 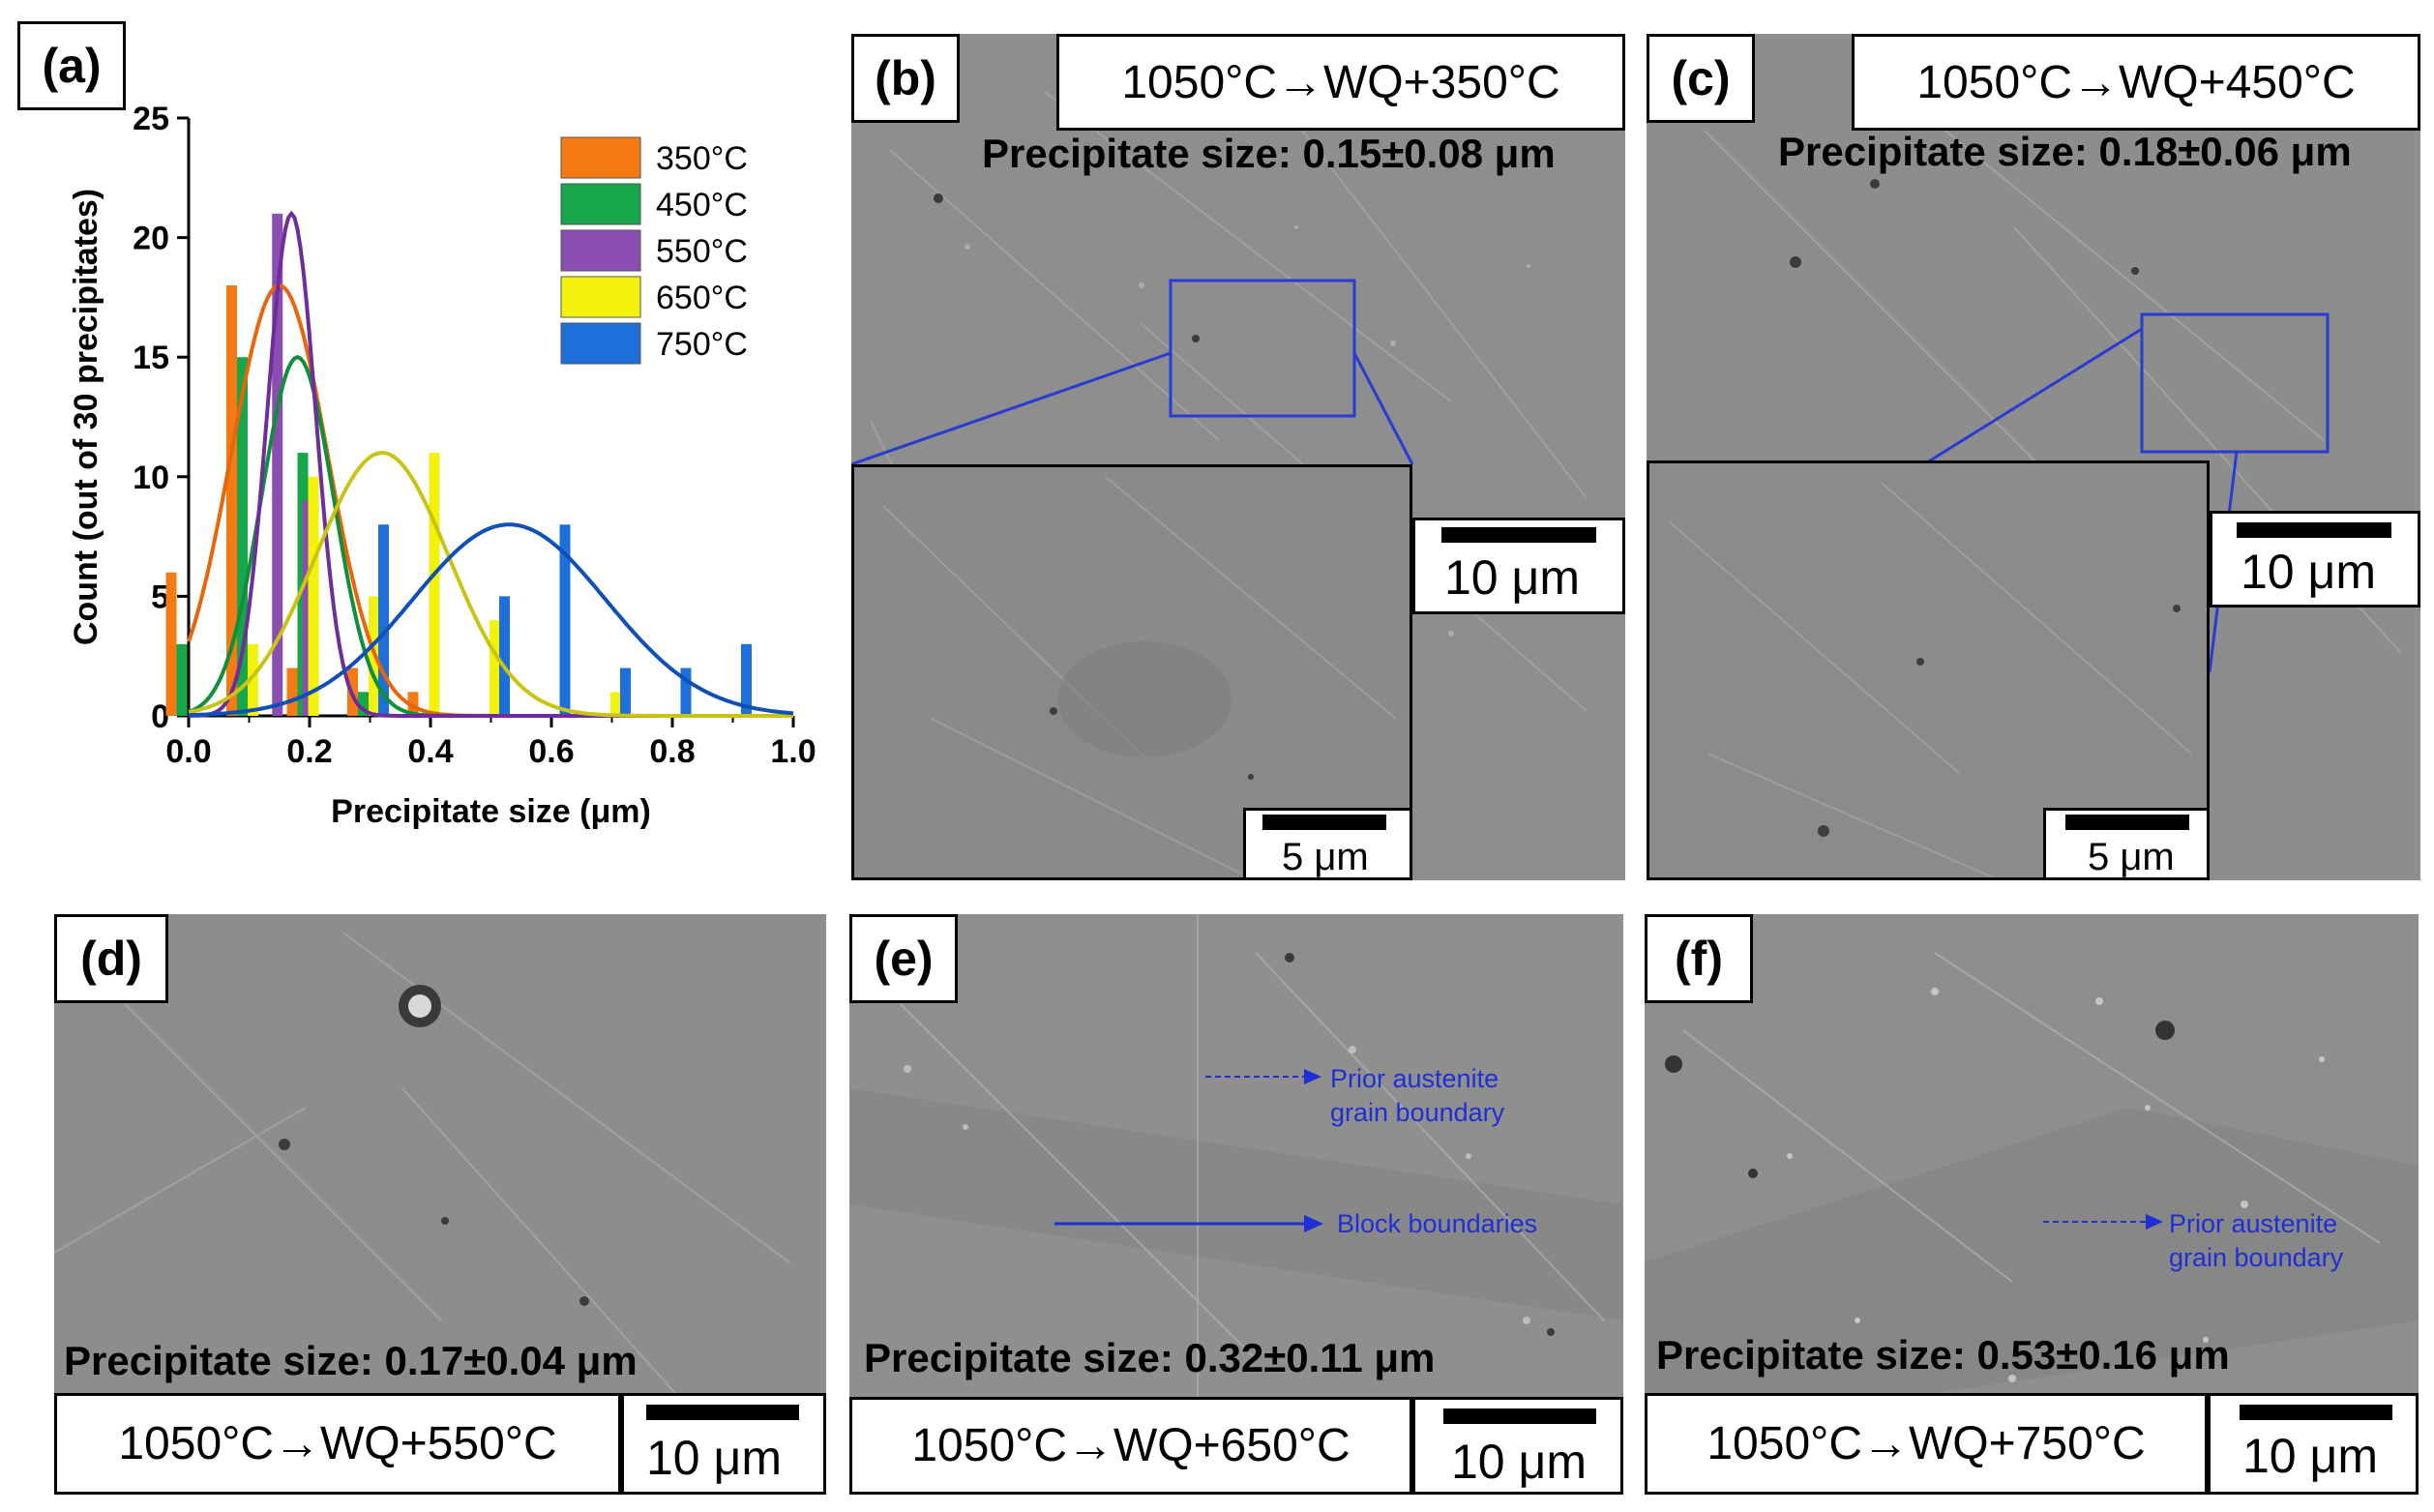 I want to click on panel-f-arrow, so click(x=2103, y=1222).